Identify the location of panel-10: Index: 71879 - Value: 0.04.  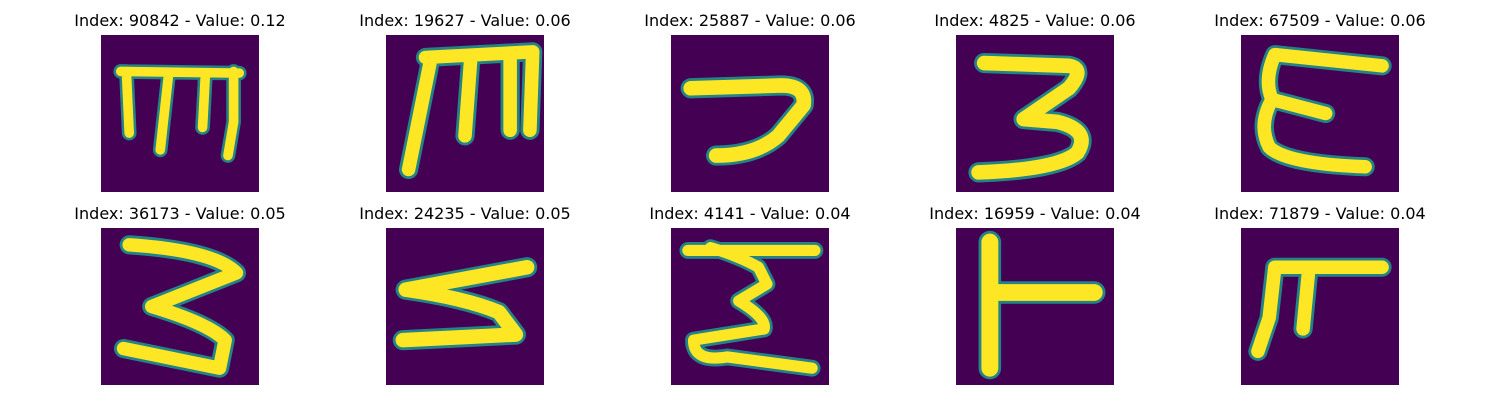
(1320, 289).